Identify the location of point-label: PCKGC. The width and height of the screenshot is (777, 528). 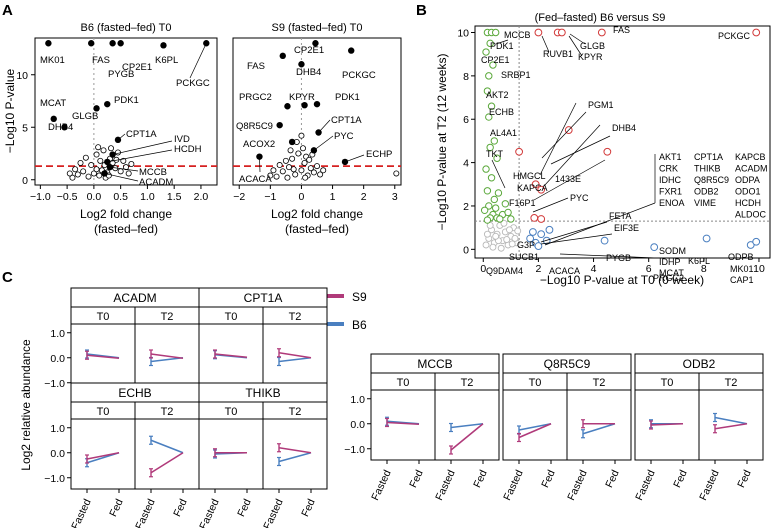
(359, 75).